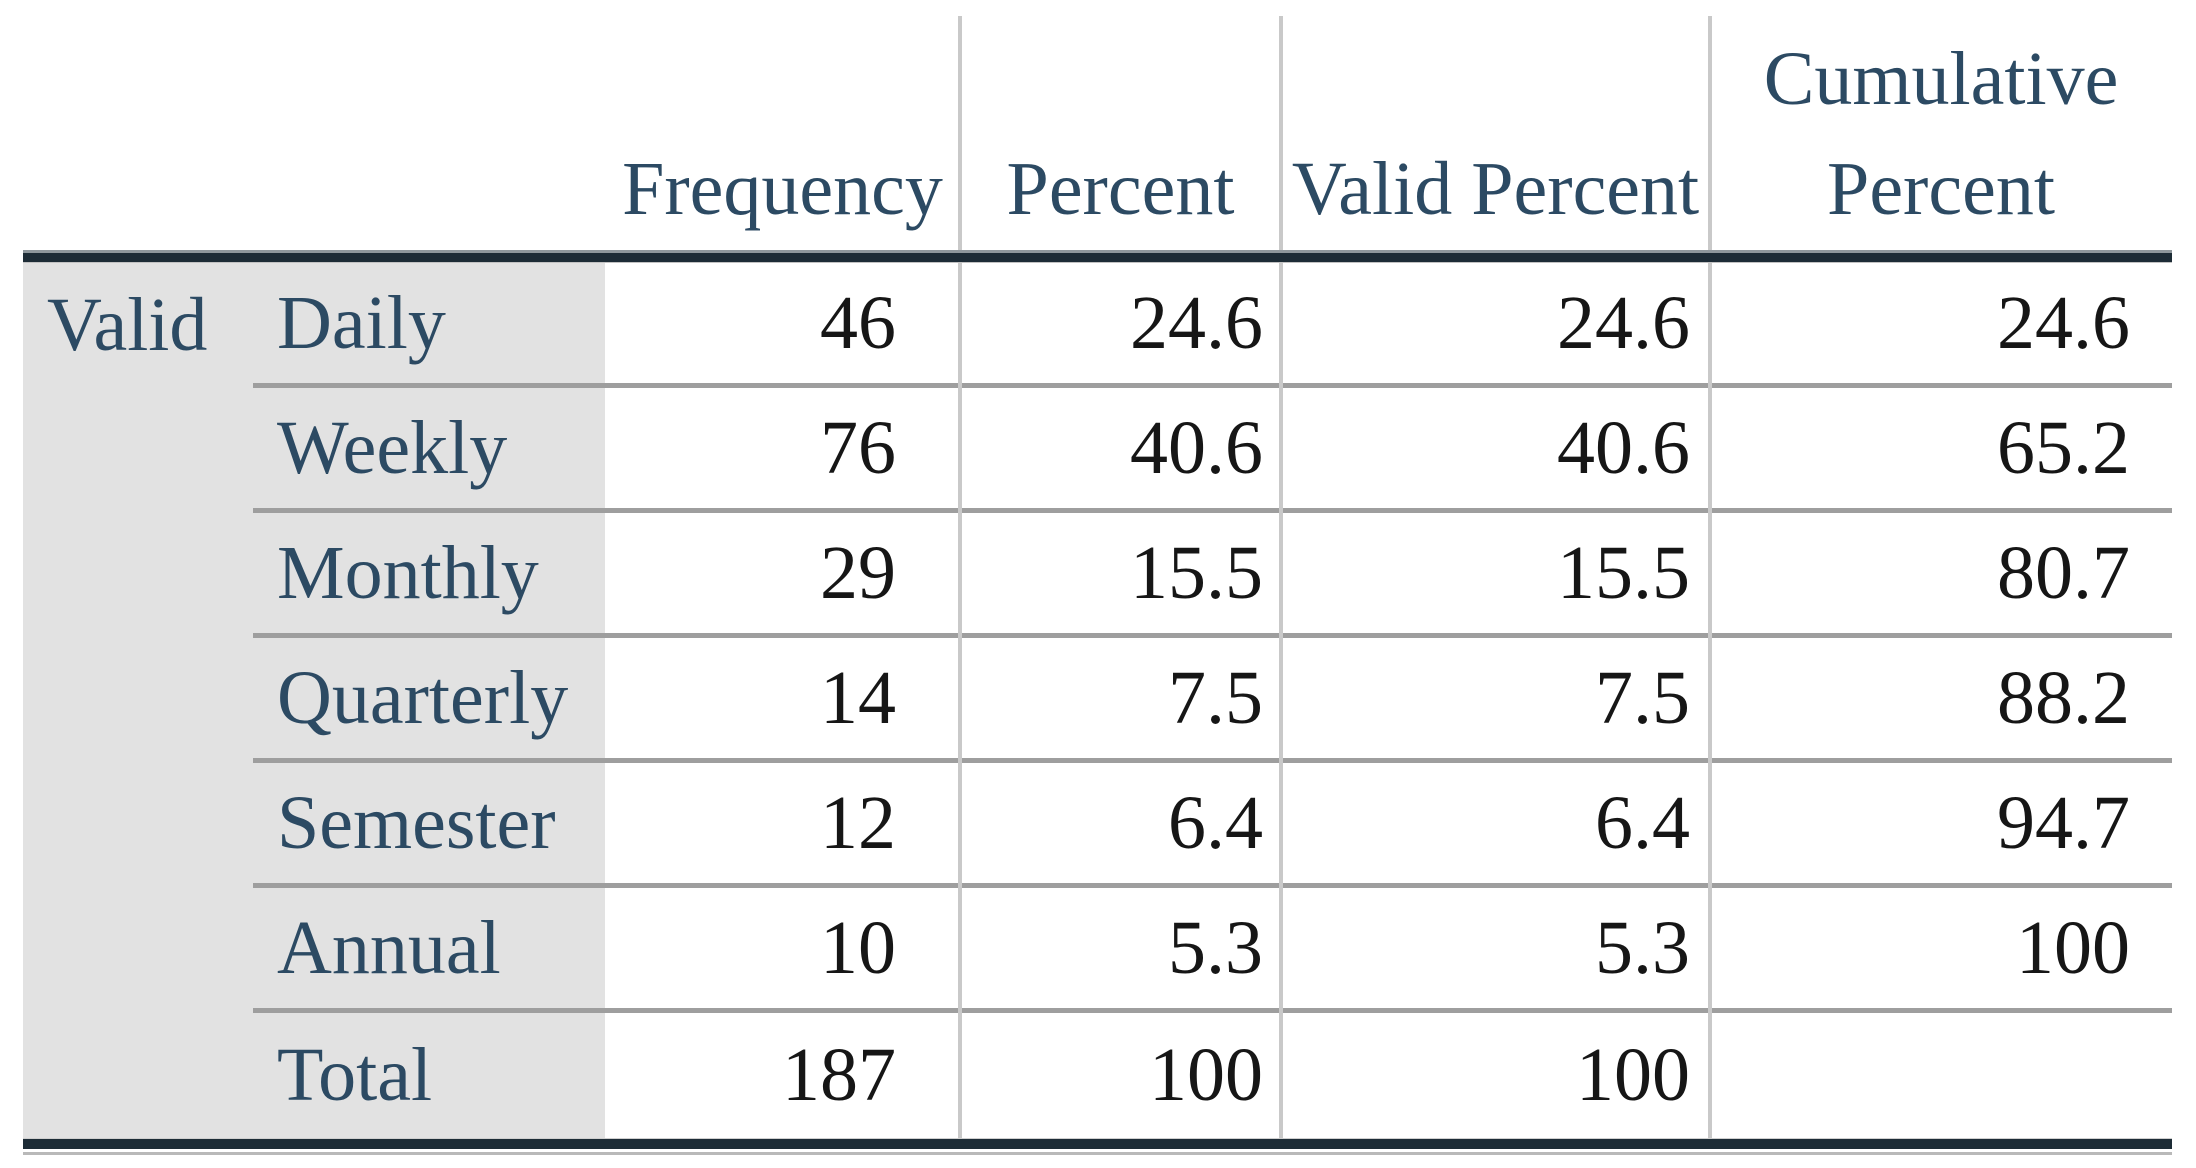 Image resolution: width=2196 pixels, height=1168 pixels. What do you see at coordinates (1495, 189) in the screenshot?
I see `header-cell-valid-percent: Valid Percent` at bounding box center [1495, 189].